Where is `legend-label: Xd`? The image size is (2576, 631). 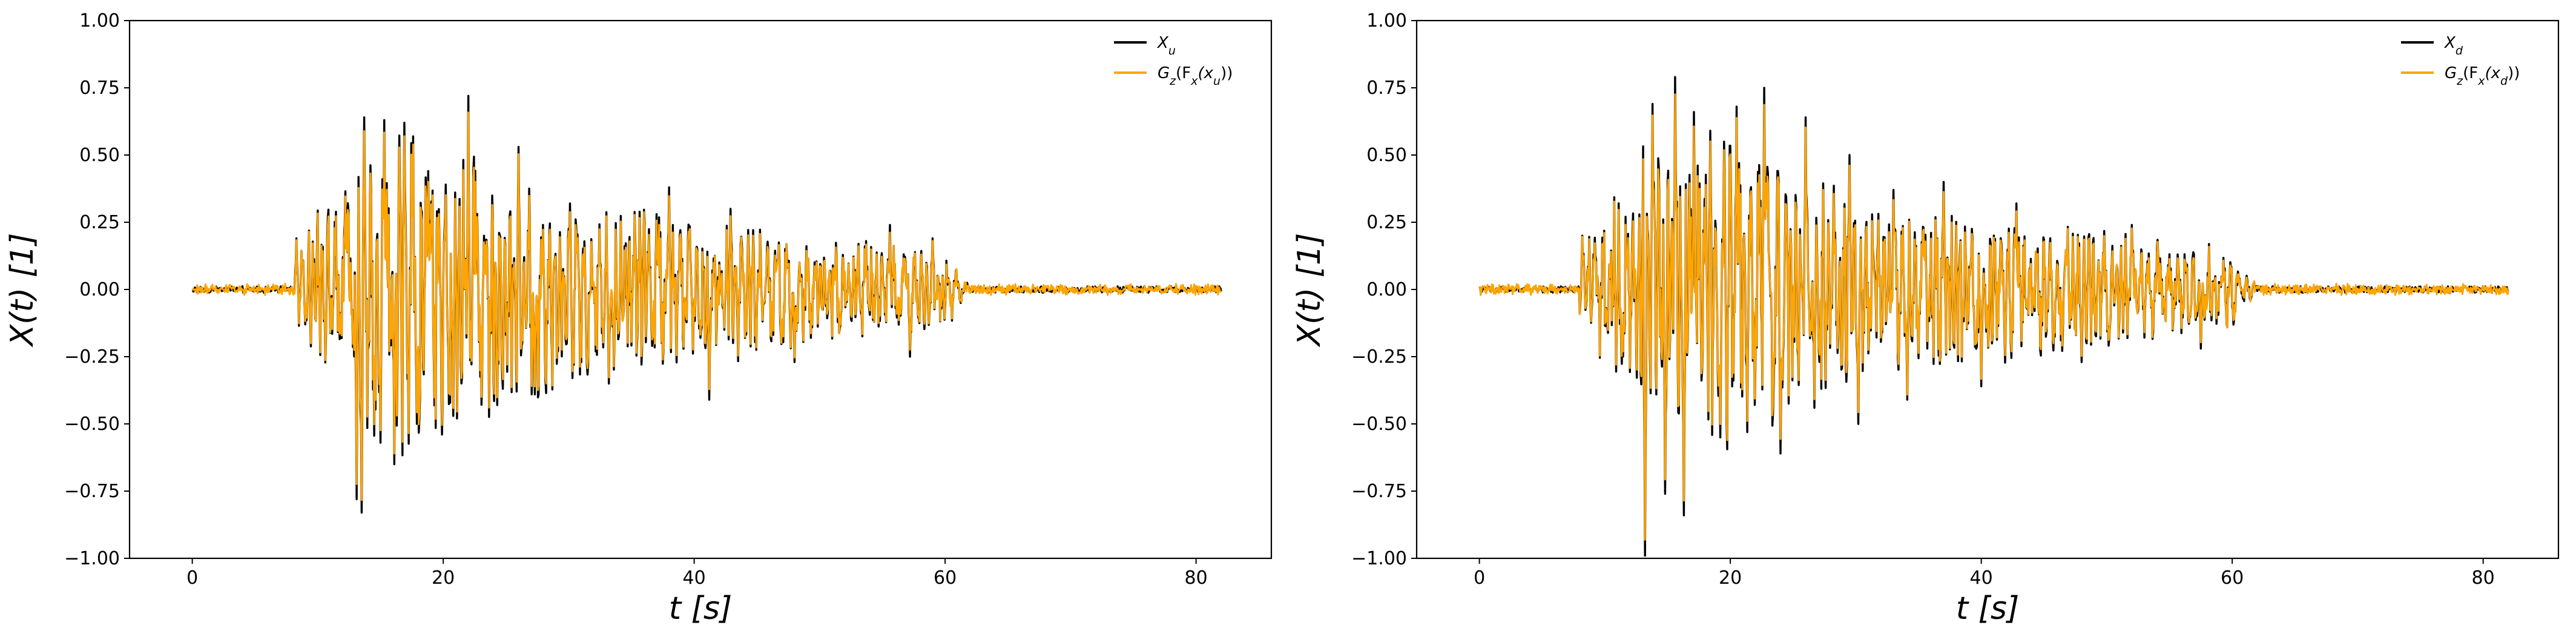
legend-label: Xd is located at coordinates (2453, 46).